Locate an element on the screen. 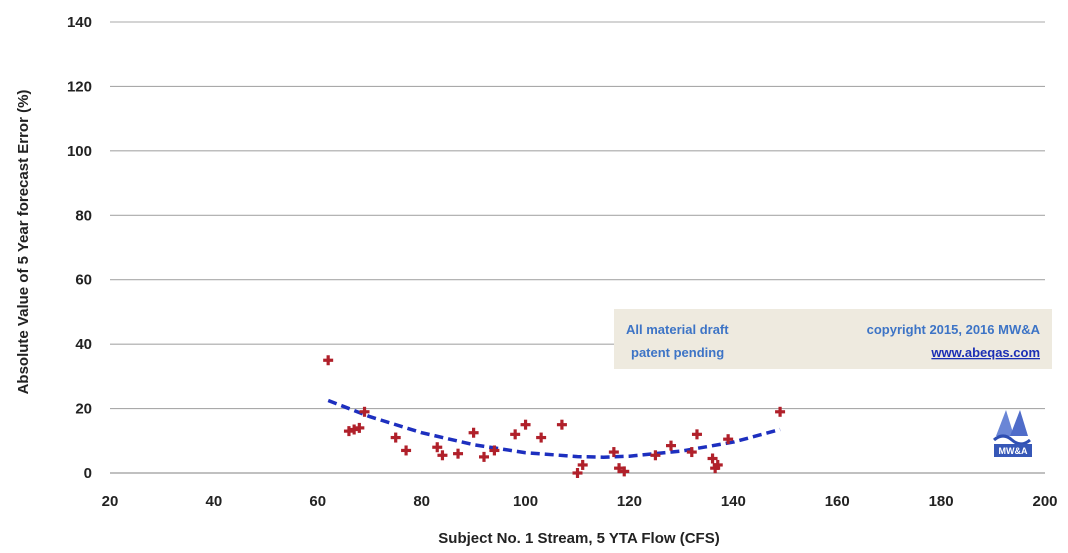 Image resolution: width=1068 pixels, height=553 pixels. annotation-text-draft: All material draft is located at coordinates (677, 329).